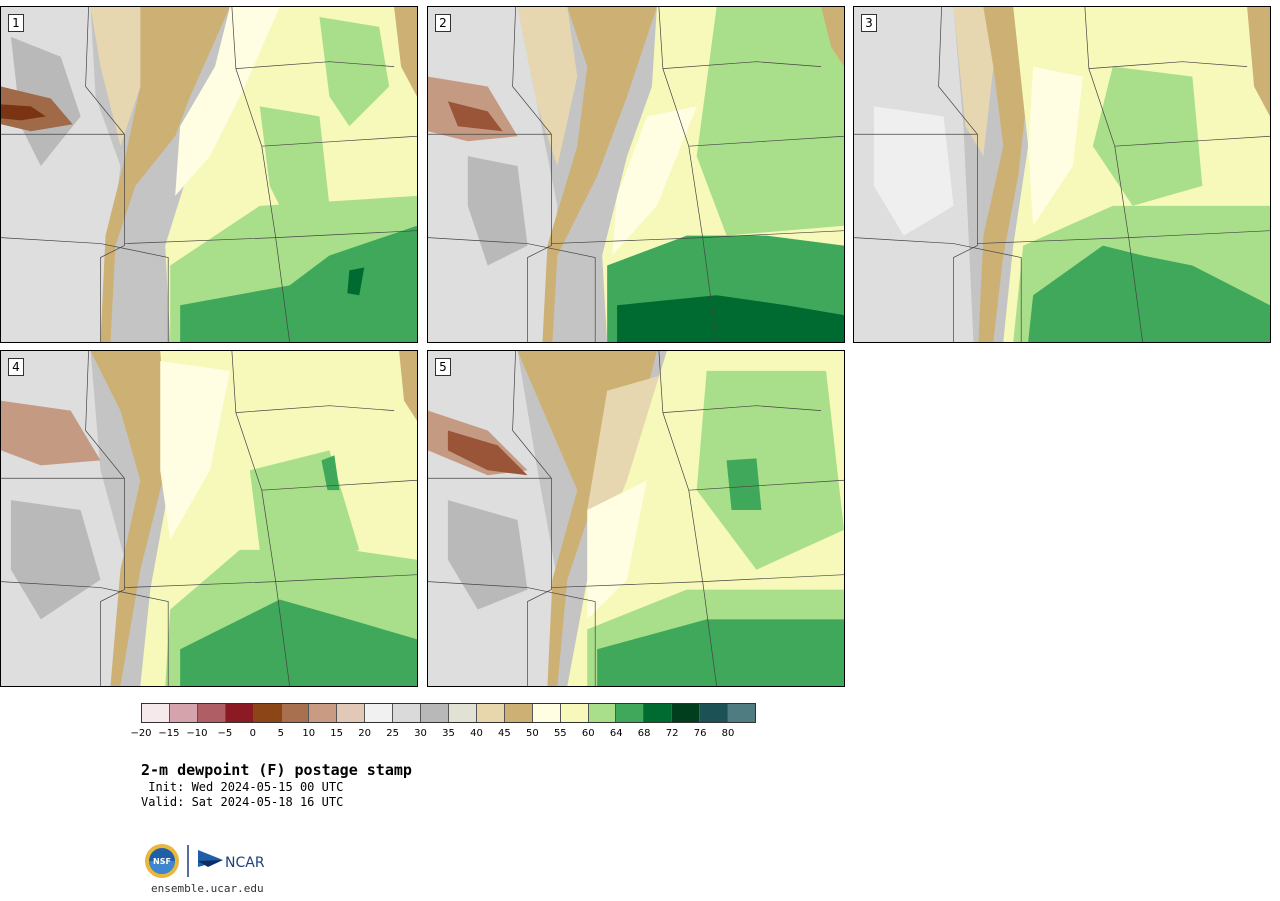 Image resolution: width=1280 pixels, height=901 pixels. I want to click on colorbar-tick-label: 72, so click(672, 733).